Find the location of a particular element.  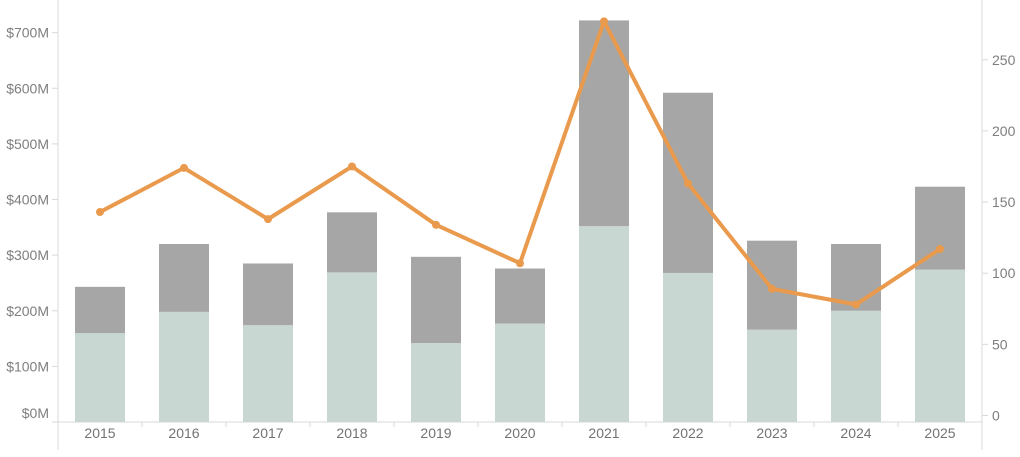

left-axis-tick-label: $500M is located at coordinates (27, 144).